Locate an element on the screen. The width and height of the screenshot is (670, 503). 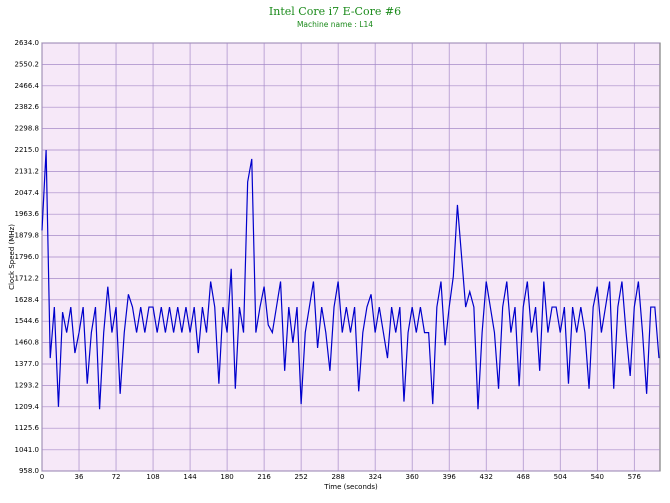
chart-subtitle: Machine name : L14 is located at coordinates (335, 24).